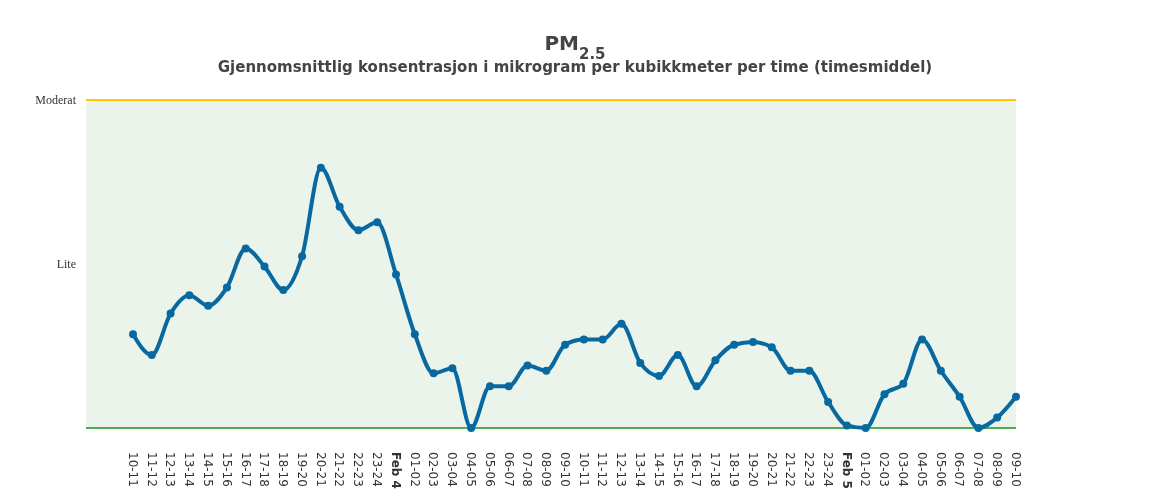 Image resolution: width=1150 pixels, height=500 pixels. Describe the element at coordinates (395, 470) in the screenshot. I see `x-tick-label: Feb 4` at that location.